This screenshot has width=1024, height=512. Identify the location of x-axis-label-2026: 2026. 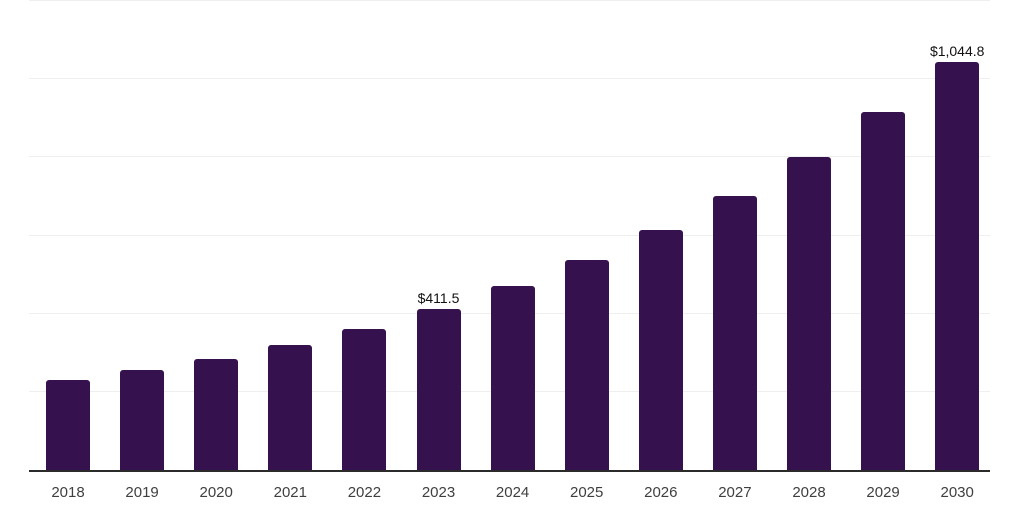
(661, 492).